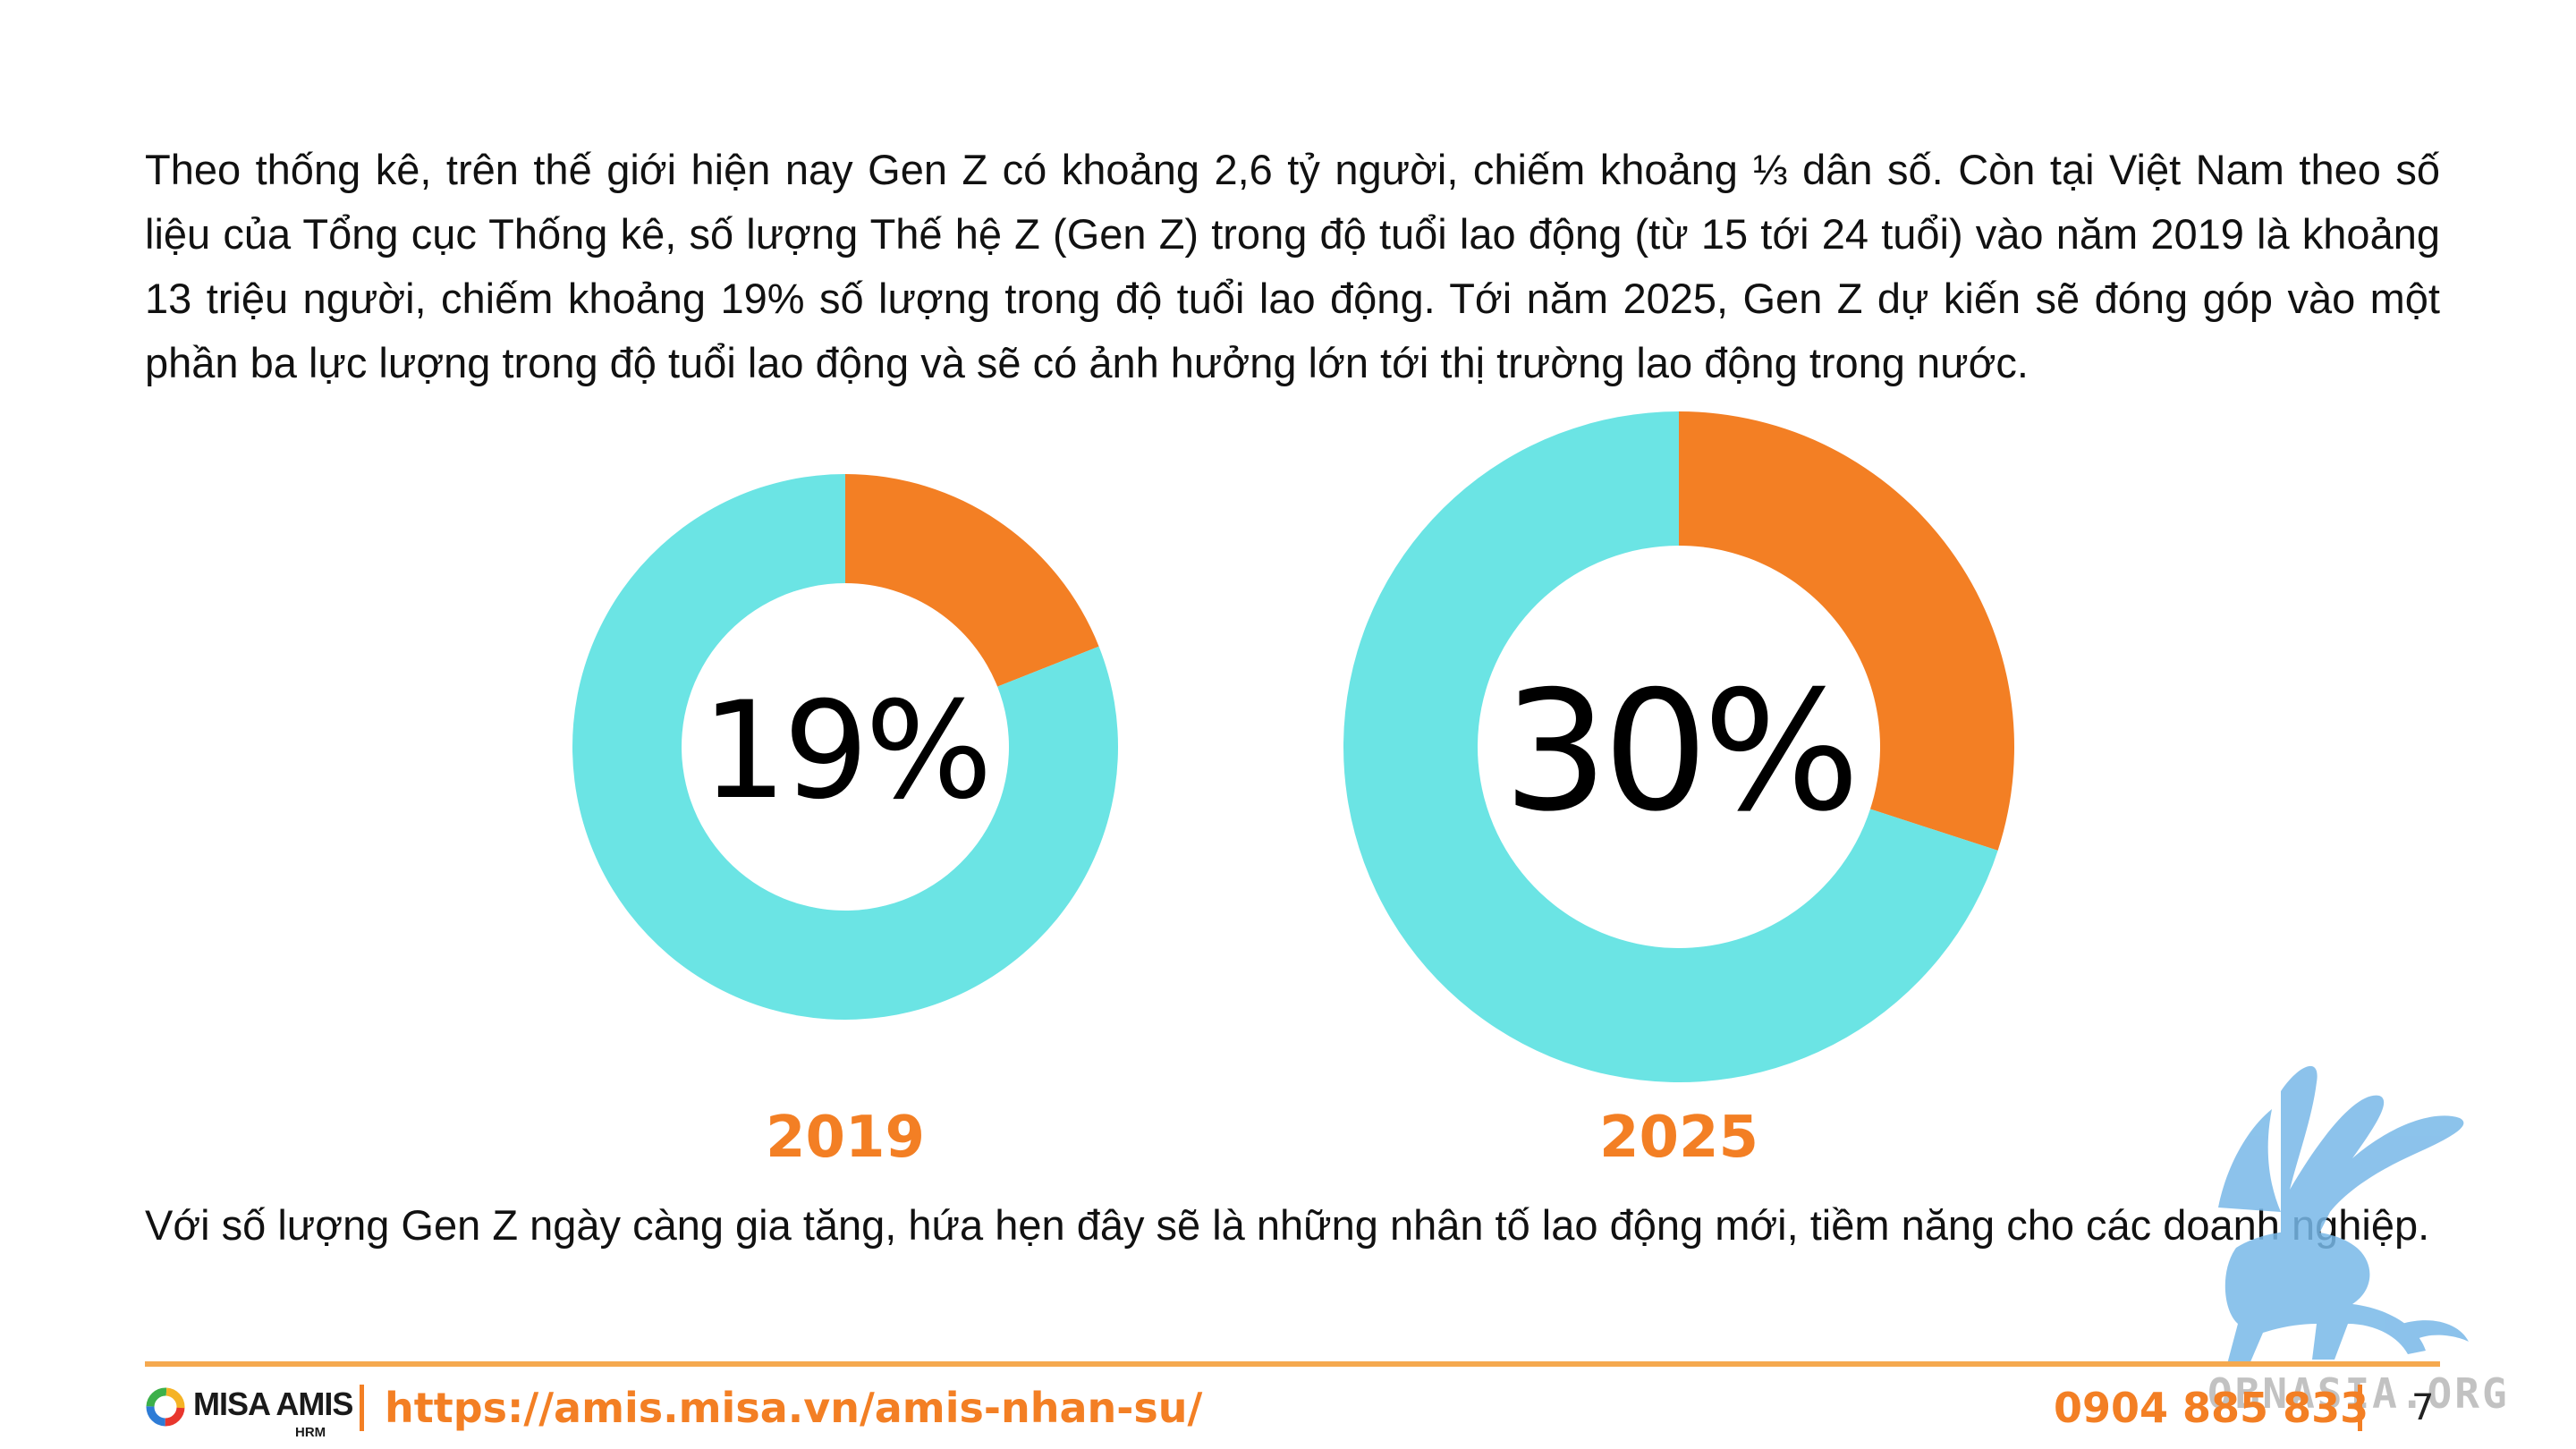 Image resolution: width=2576 pixels, height=1449 pixels. Describe the element at coordinates (2360, 1408) in the screenshot. I see `footer-separator-right` at that location.